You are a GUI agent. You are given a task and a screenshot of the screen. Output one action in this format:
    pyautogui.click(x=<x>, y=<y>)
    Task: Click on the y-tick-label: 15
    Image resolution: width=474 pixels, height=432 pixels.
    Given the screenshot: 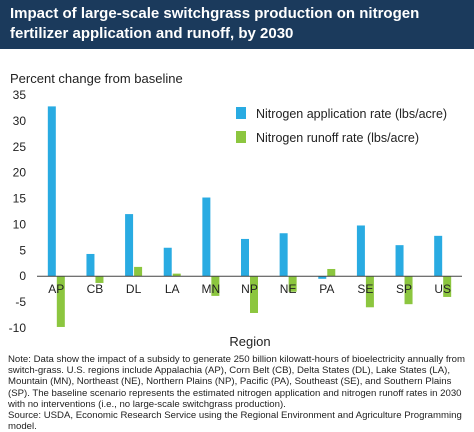 What is the action you would take?
    pyautogui.click(x=20, y=199)
    